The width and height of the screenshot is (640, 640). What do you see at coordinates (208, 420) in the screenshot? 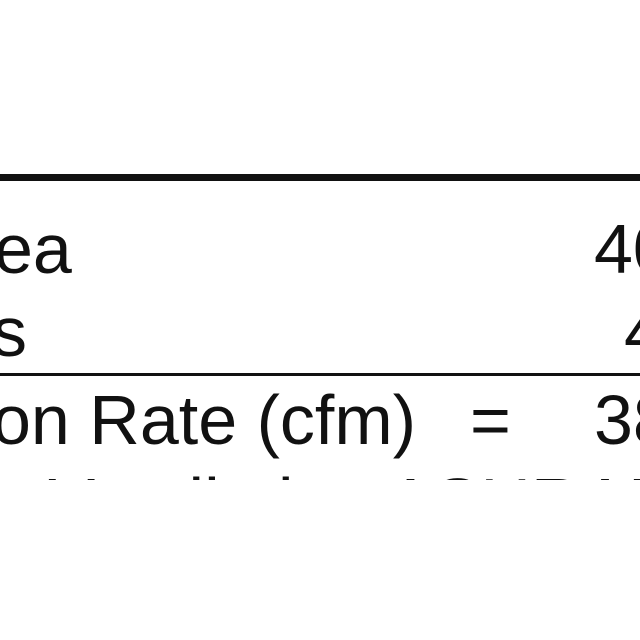
I see `row-3-label: on Rate (cfm)` at bounding box center [208, 420].